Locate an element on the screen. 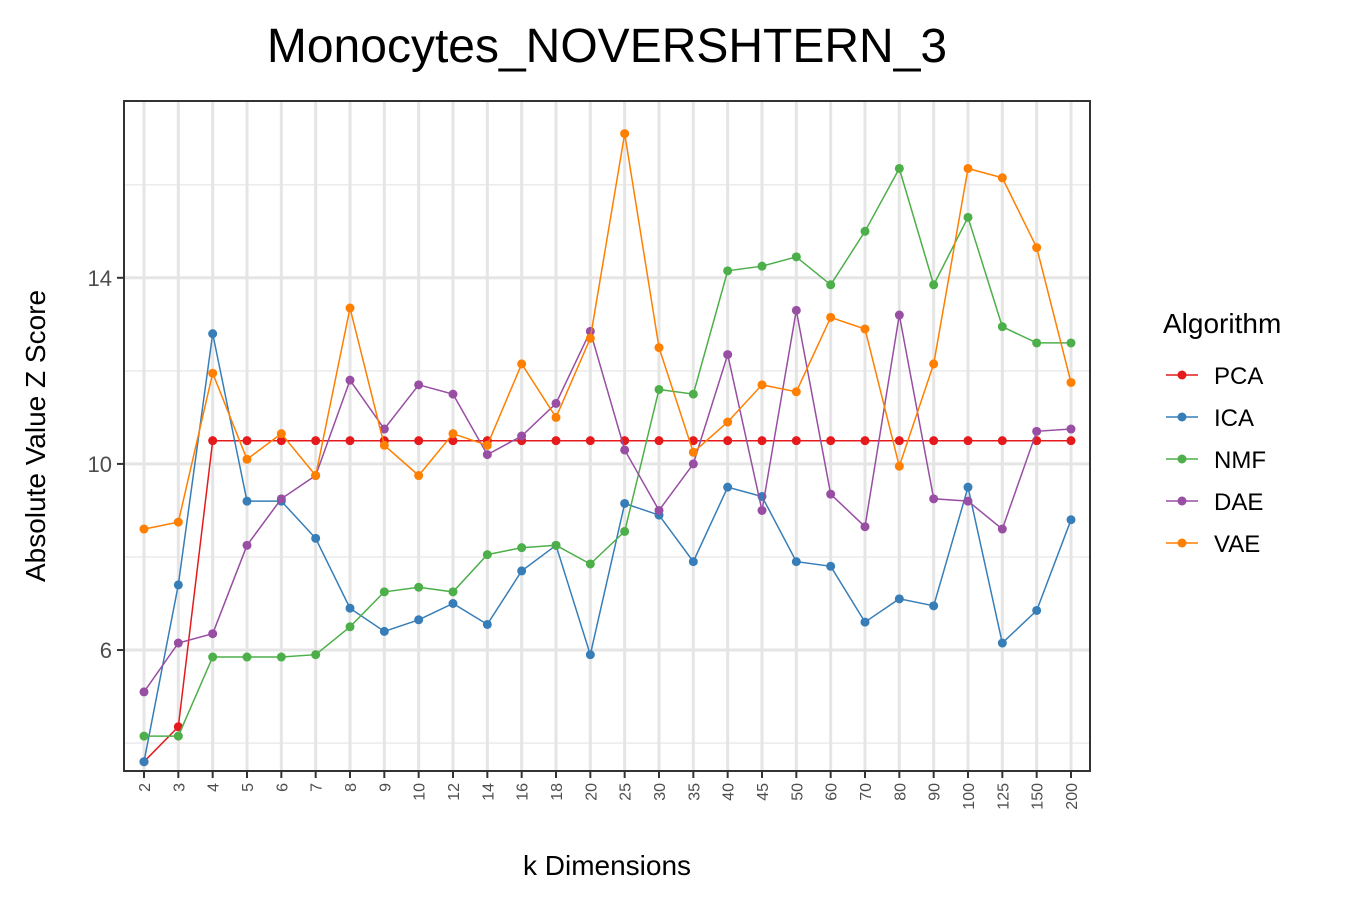 This screenshot has height=900, width=1350. x-tick-label: 45 is located at coordinates (763, 792).